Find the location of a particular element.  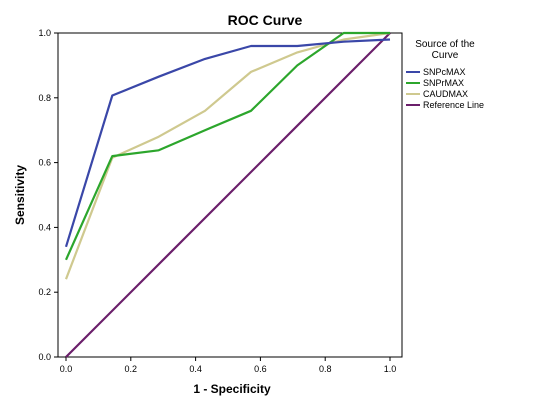

y-tick-label: 0.2 is located at coordinates (44, 292).